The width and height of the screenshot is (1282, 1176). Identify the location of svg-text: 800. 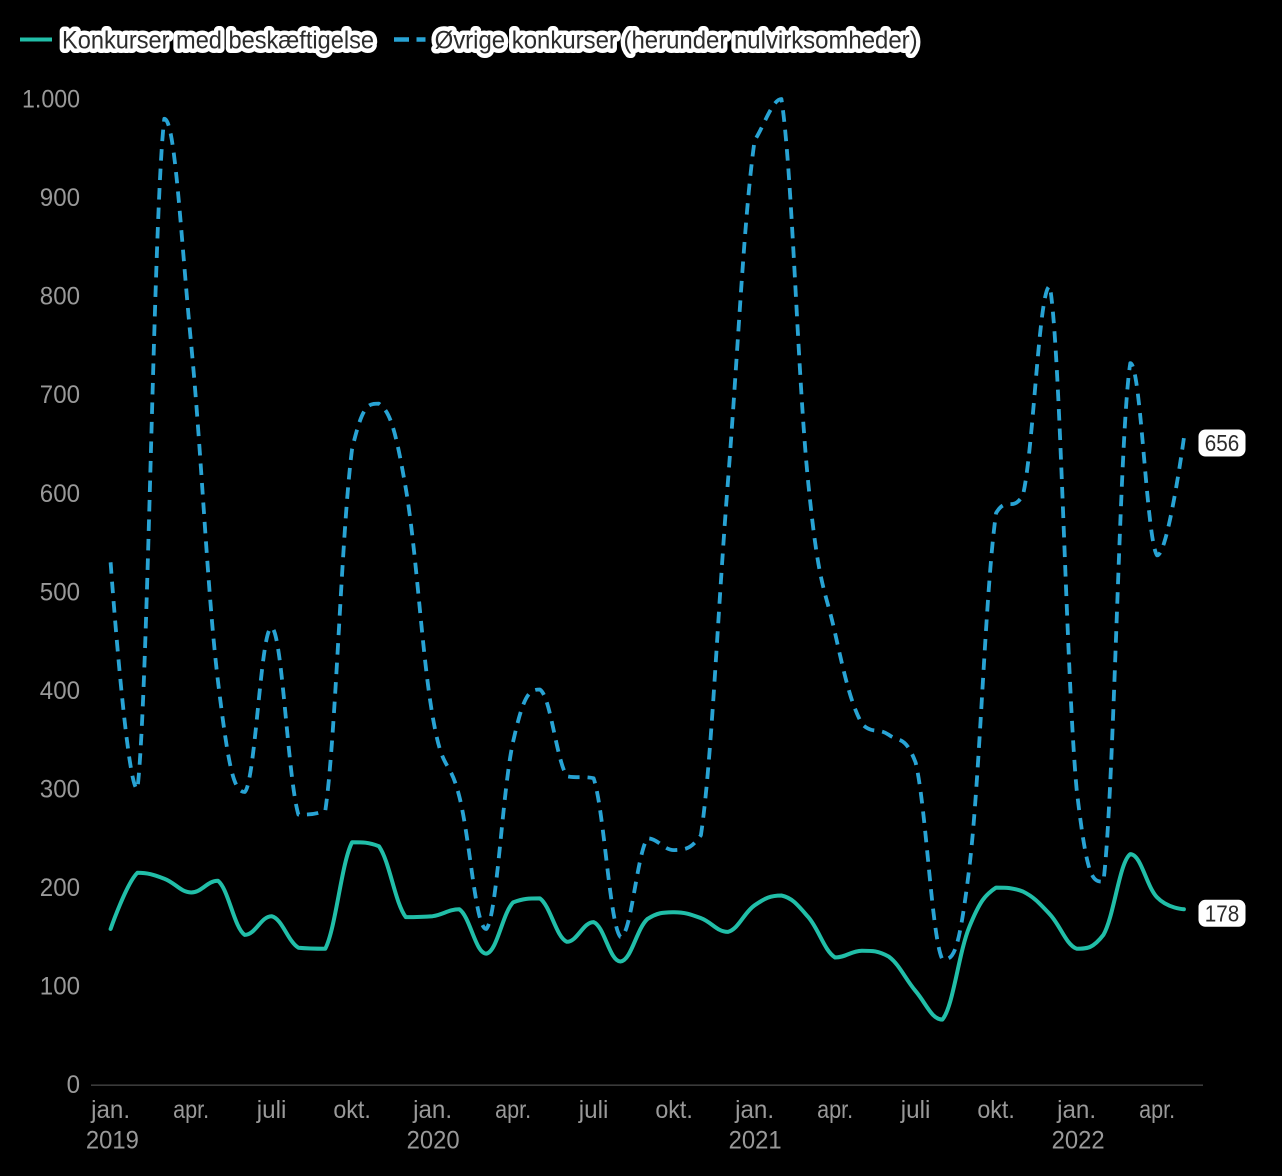
(60, 297).